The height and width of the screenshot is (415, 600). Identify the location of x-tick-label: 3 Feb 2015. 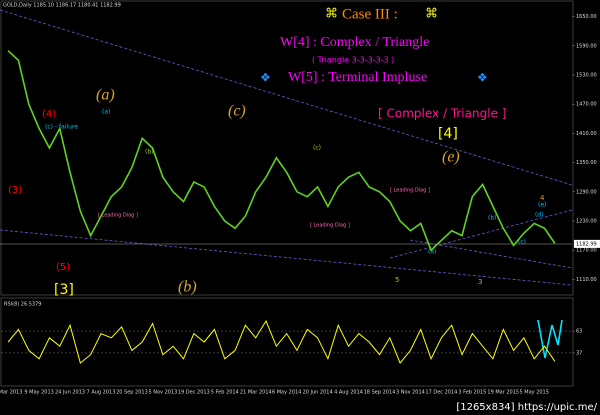
(472, 393).